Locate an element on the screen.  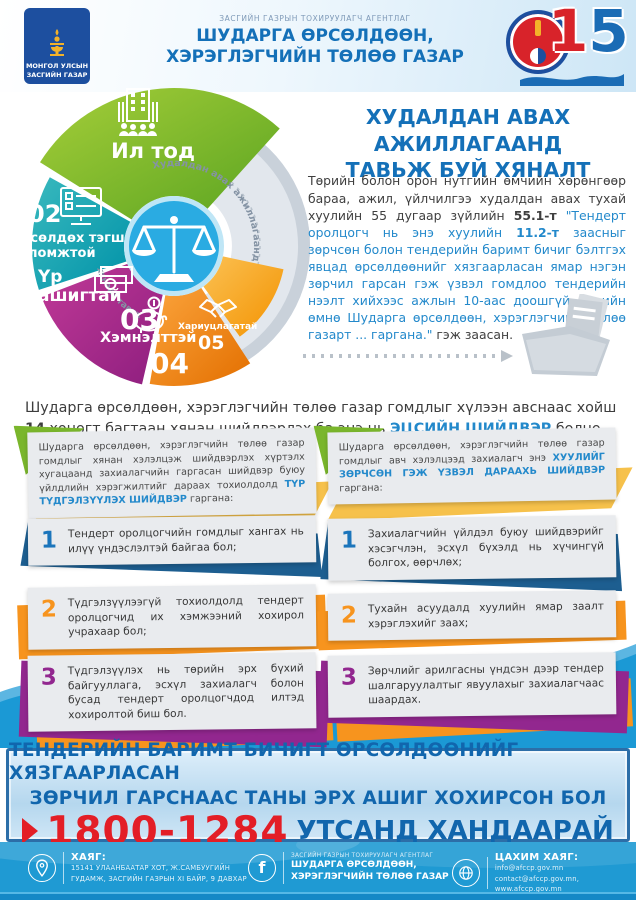
web-title: ЦАХИМ ХАЯГ: is located at coordinates (536, 857).